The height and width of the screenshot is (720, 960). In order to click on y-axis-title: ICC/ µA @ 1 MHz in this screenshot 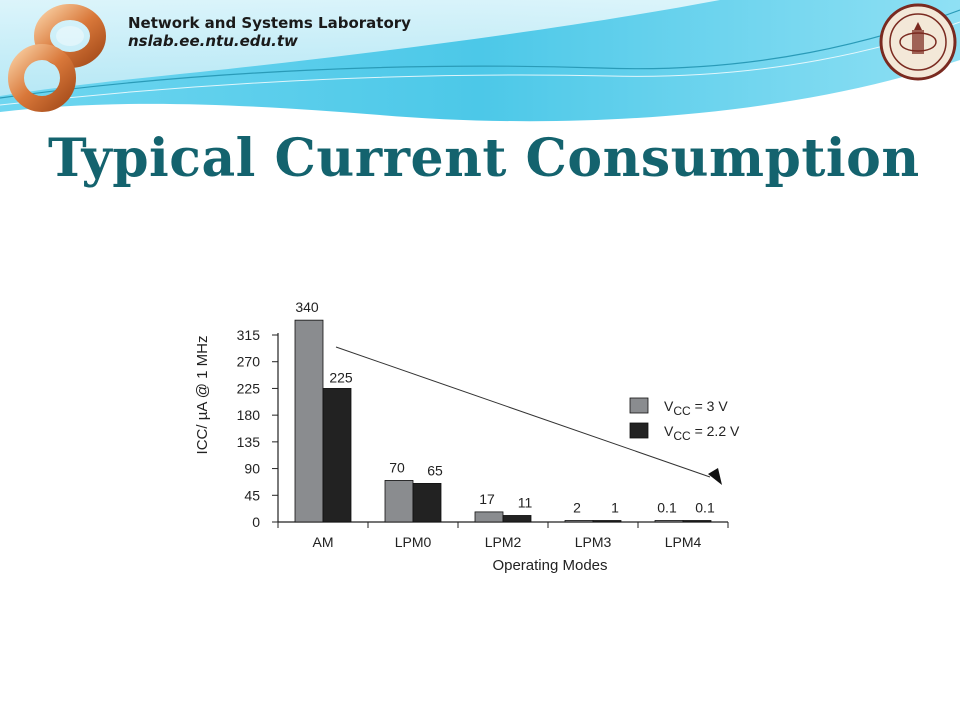, I will do `click(202, 395)`.